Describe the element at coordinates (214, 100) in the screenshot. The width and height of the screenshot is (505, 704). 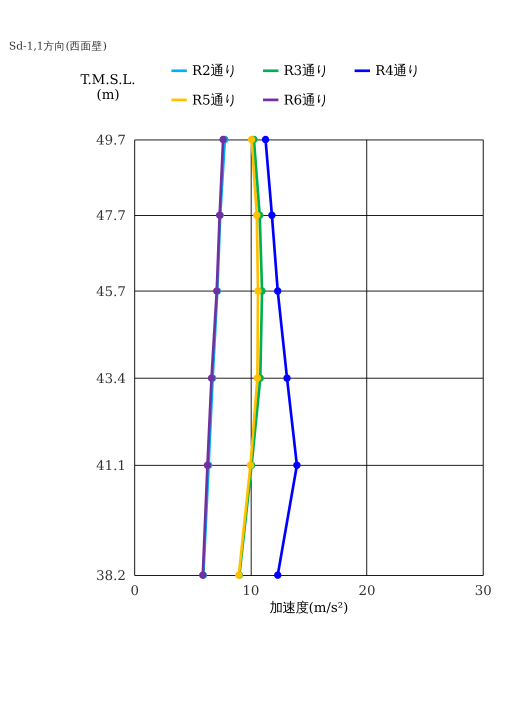
I see `legend-label: R5通り` at that location.